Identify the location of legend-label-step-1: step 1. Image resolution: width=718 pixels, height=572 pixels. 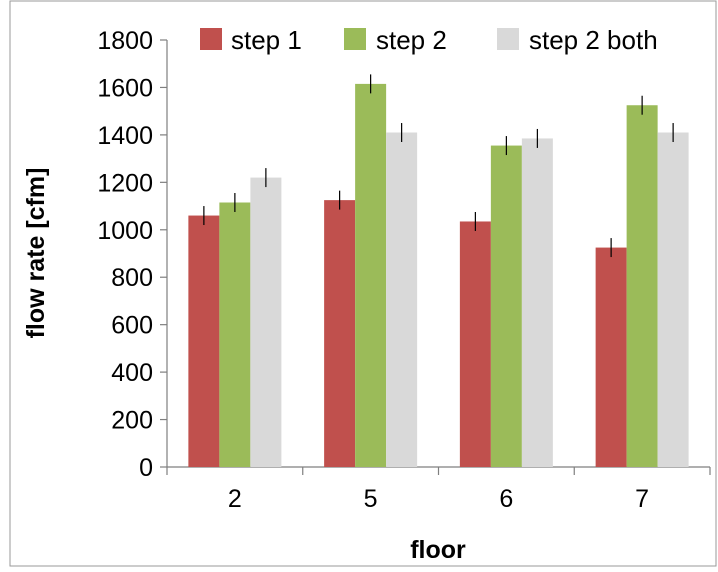
(266, 40).